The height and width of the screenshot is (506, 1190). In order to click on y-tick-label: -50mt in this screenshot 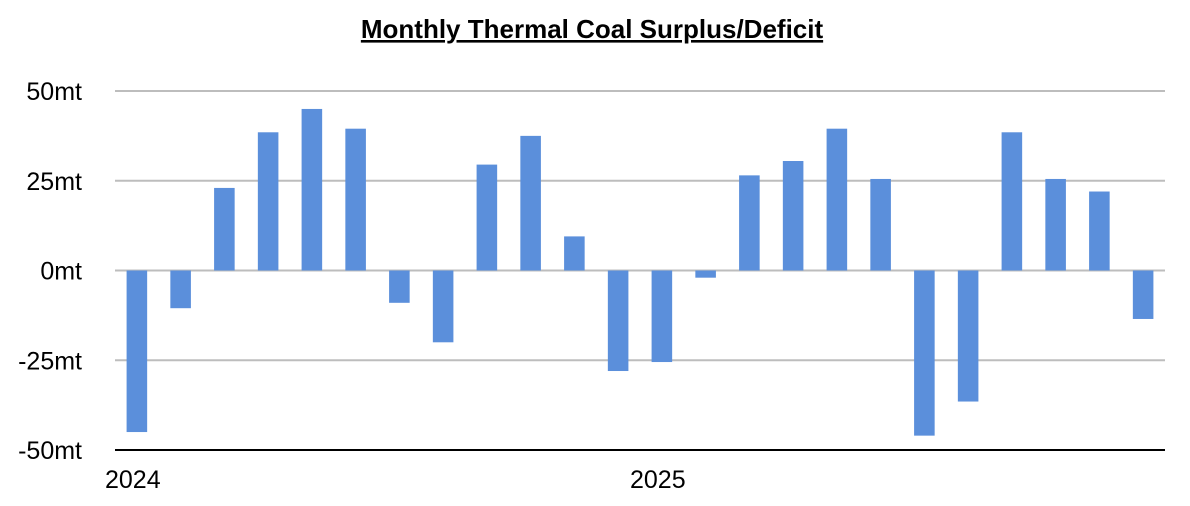, I will do `click(50, 451)`.